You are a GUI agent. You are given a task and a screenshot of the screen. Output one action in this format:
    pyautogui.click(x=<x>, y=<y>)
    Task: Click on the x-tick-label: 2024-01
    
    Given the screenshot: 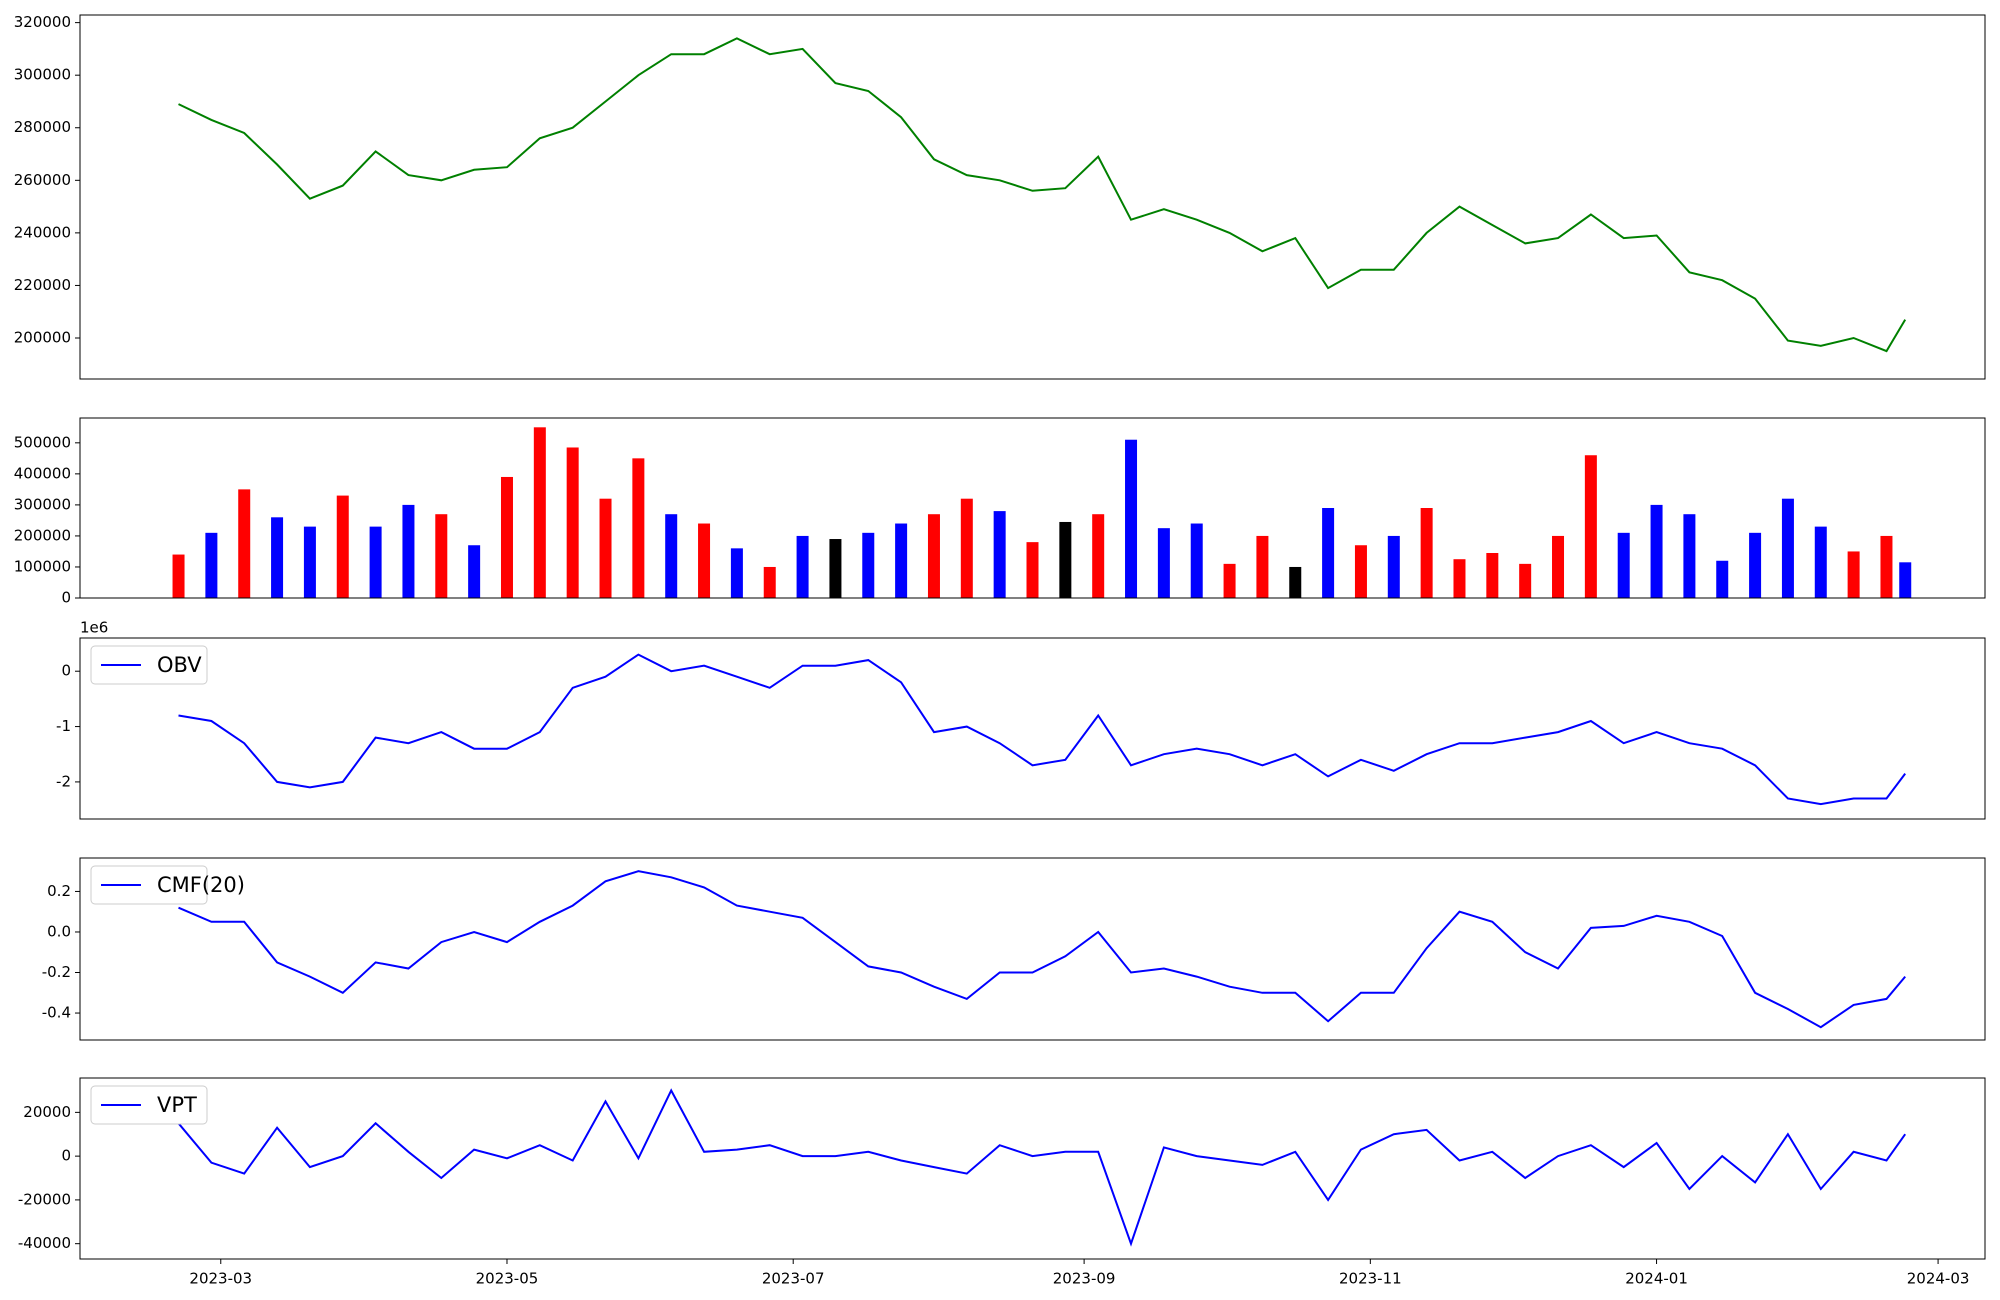 What is the action you would take?
    pyautogui.click(x=1656, y=1279)
    